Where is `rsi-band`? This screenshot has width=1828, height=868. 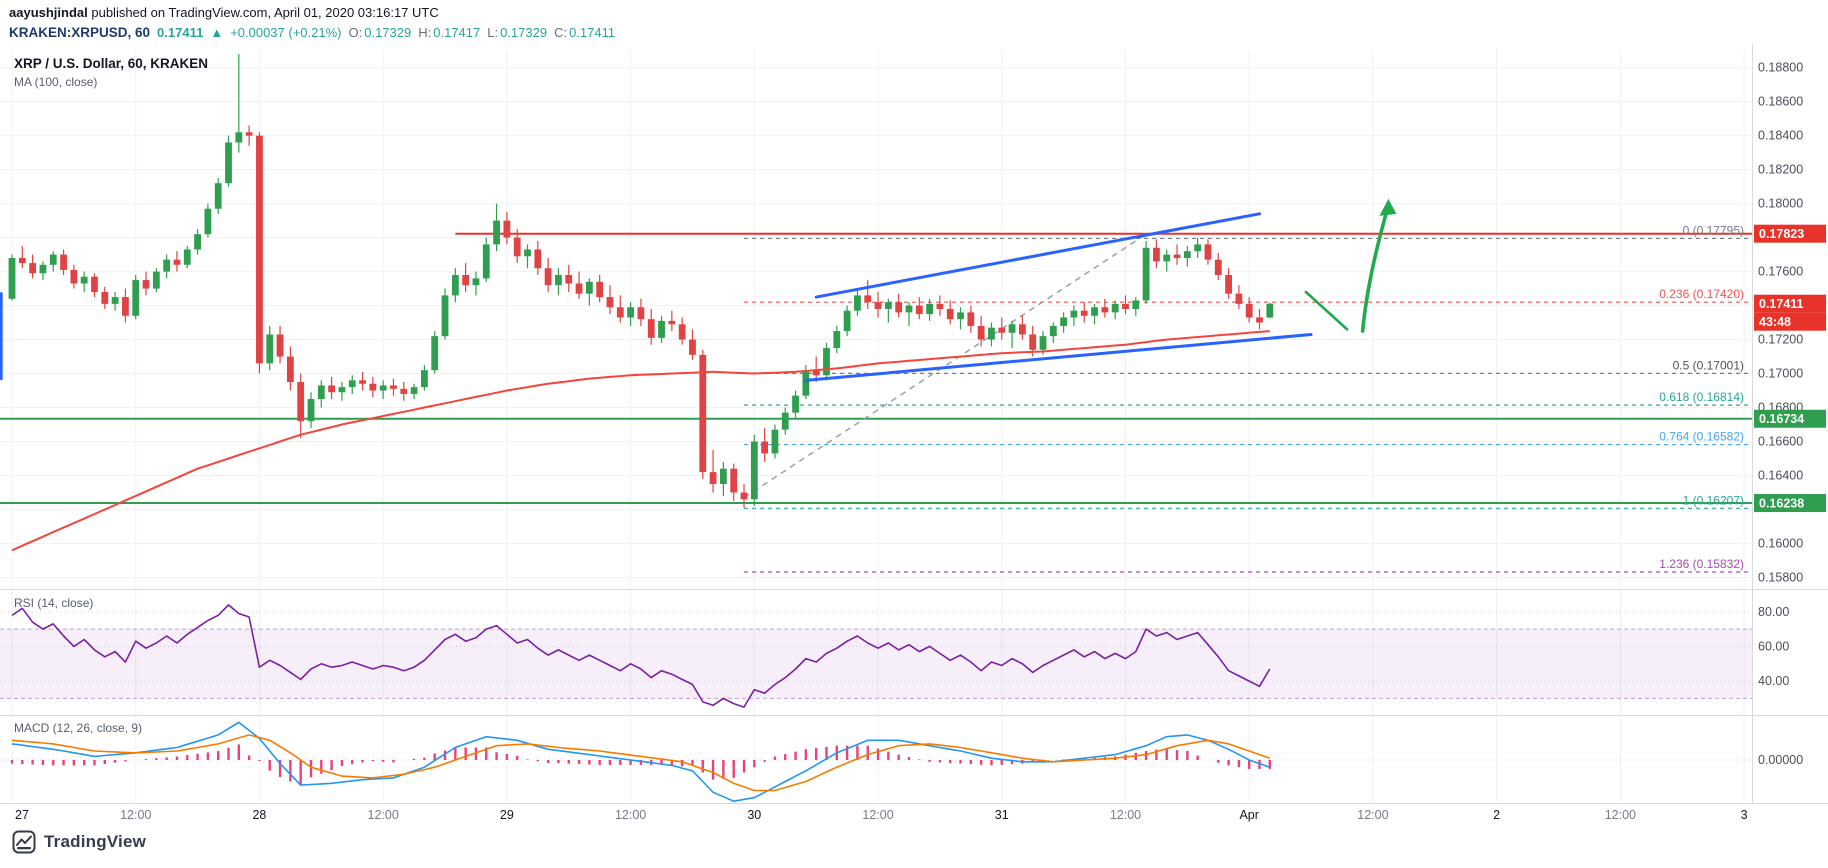
rsi-band is located at coordinates (876, 664).